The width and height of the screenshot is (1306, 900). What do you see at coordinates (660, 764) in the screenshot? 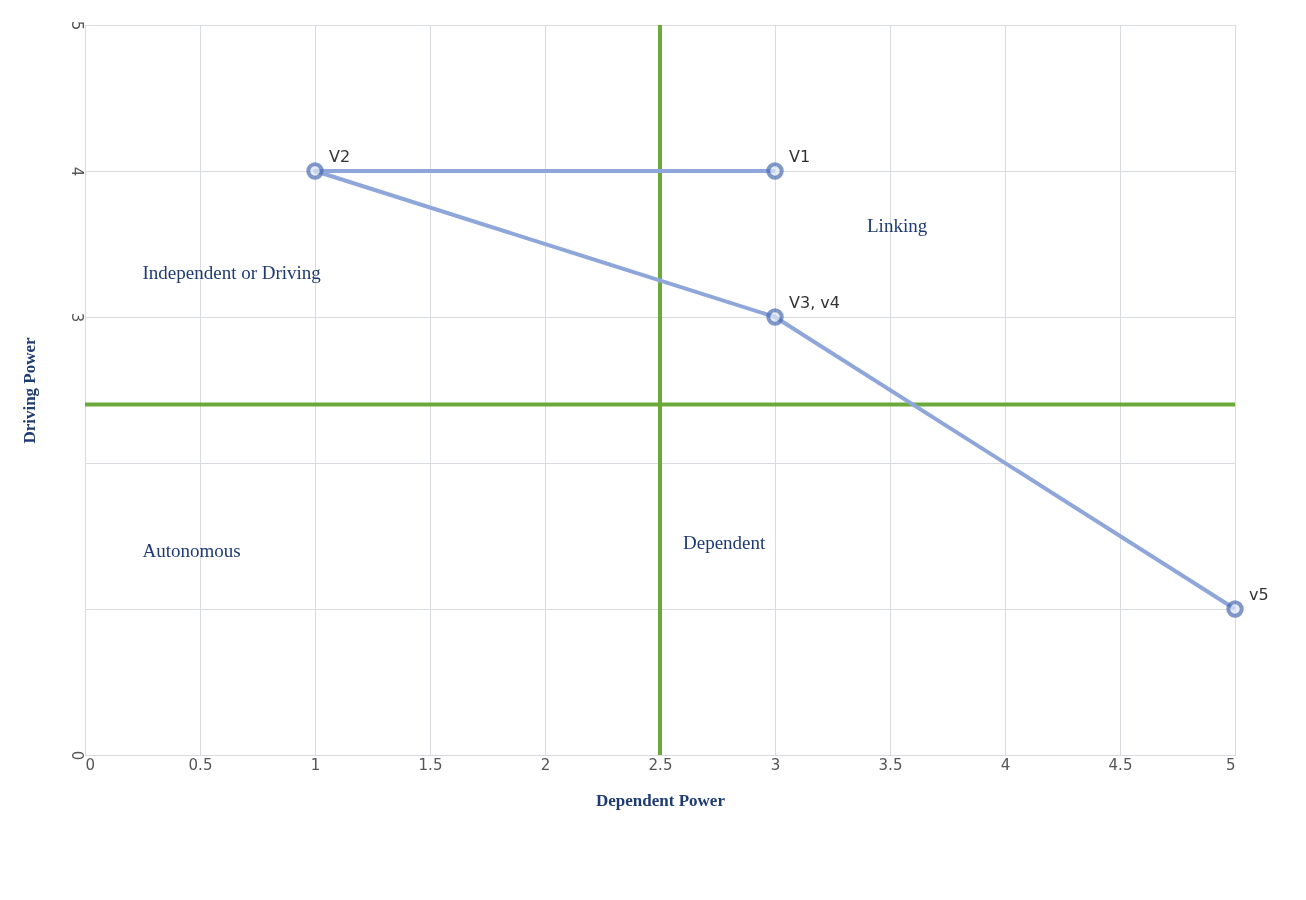
I see `x-tick-label: 2.5` at bounding box center [660, 764].